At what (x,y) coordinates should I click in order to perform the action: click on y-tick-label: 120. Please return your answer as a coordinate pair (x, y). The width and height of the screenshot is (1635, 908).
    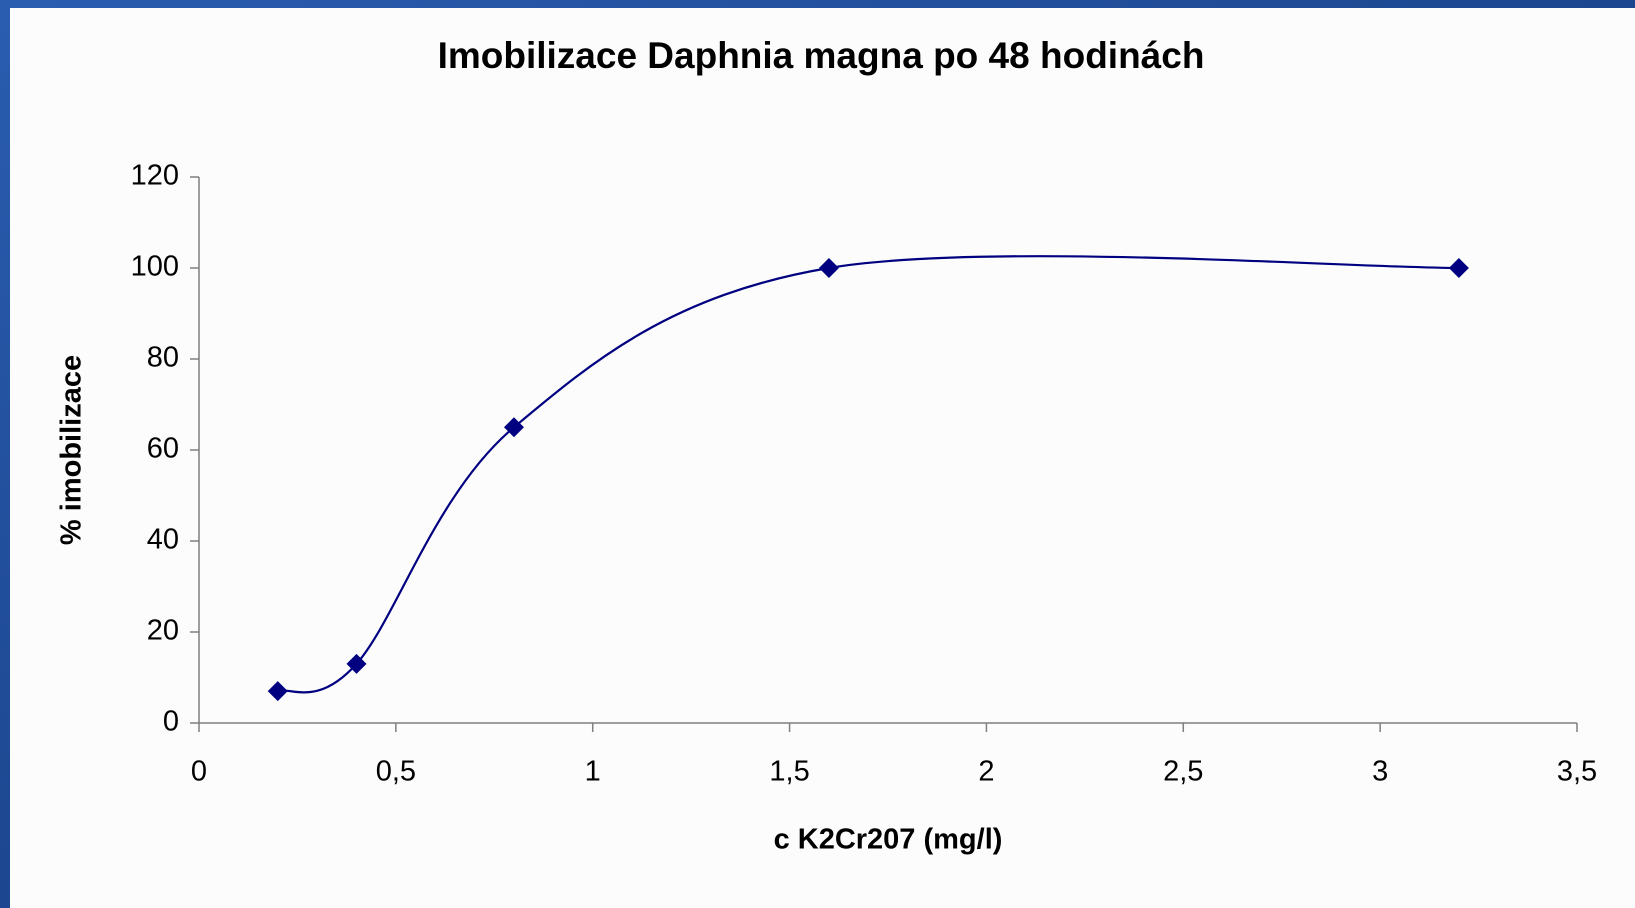
    Looking at the image, I should click on (155, 176).